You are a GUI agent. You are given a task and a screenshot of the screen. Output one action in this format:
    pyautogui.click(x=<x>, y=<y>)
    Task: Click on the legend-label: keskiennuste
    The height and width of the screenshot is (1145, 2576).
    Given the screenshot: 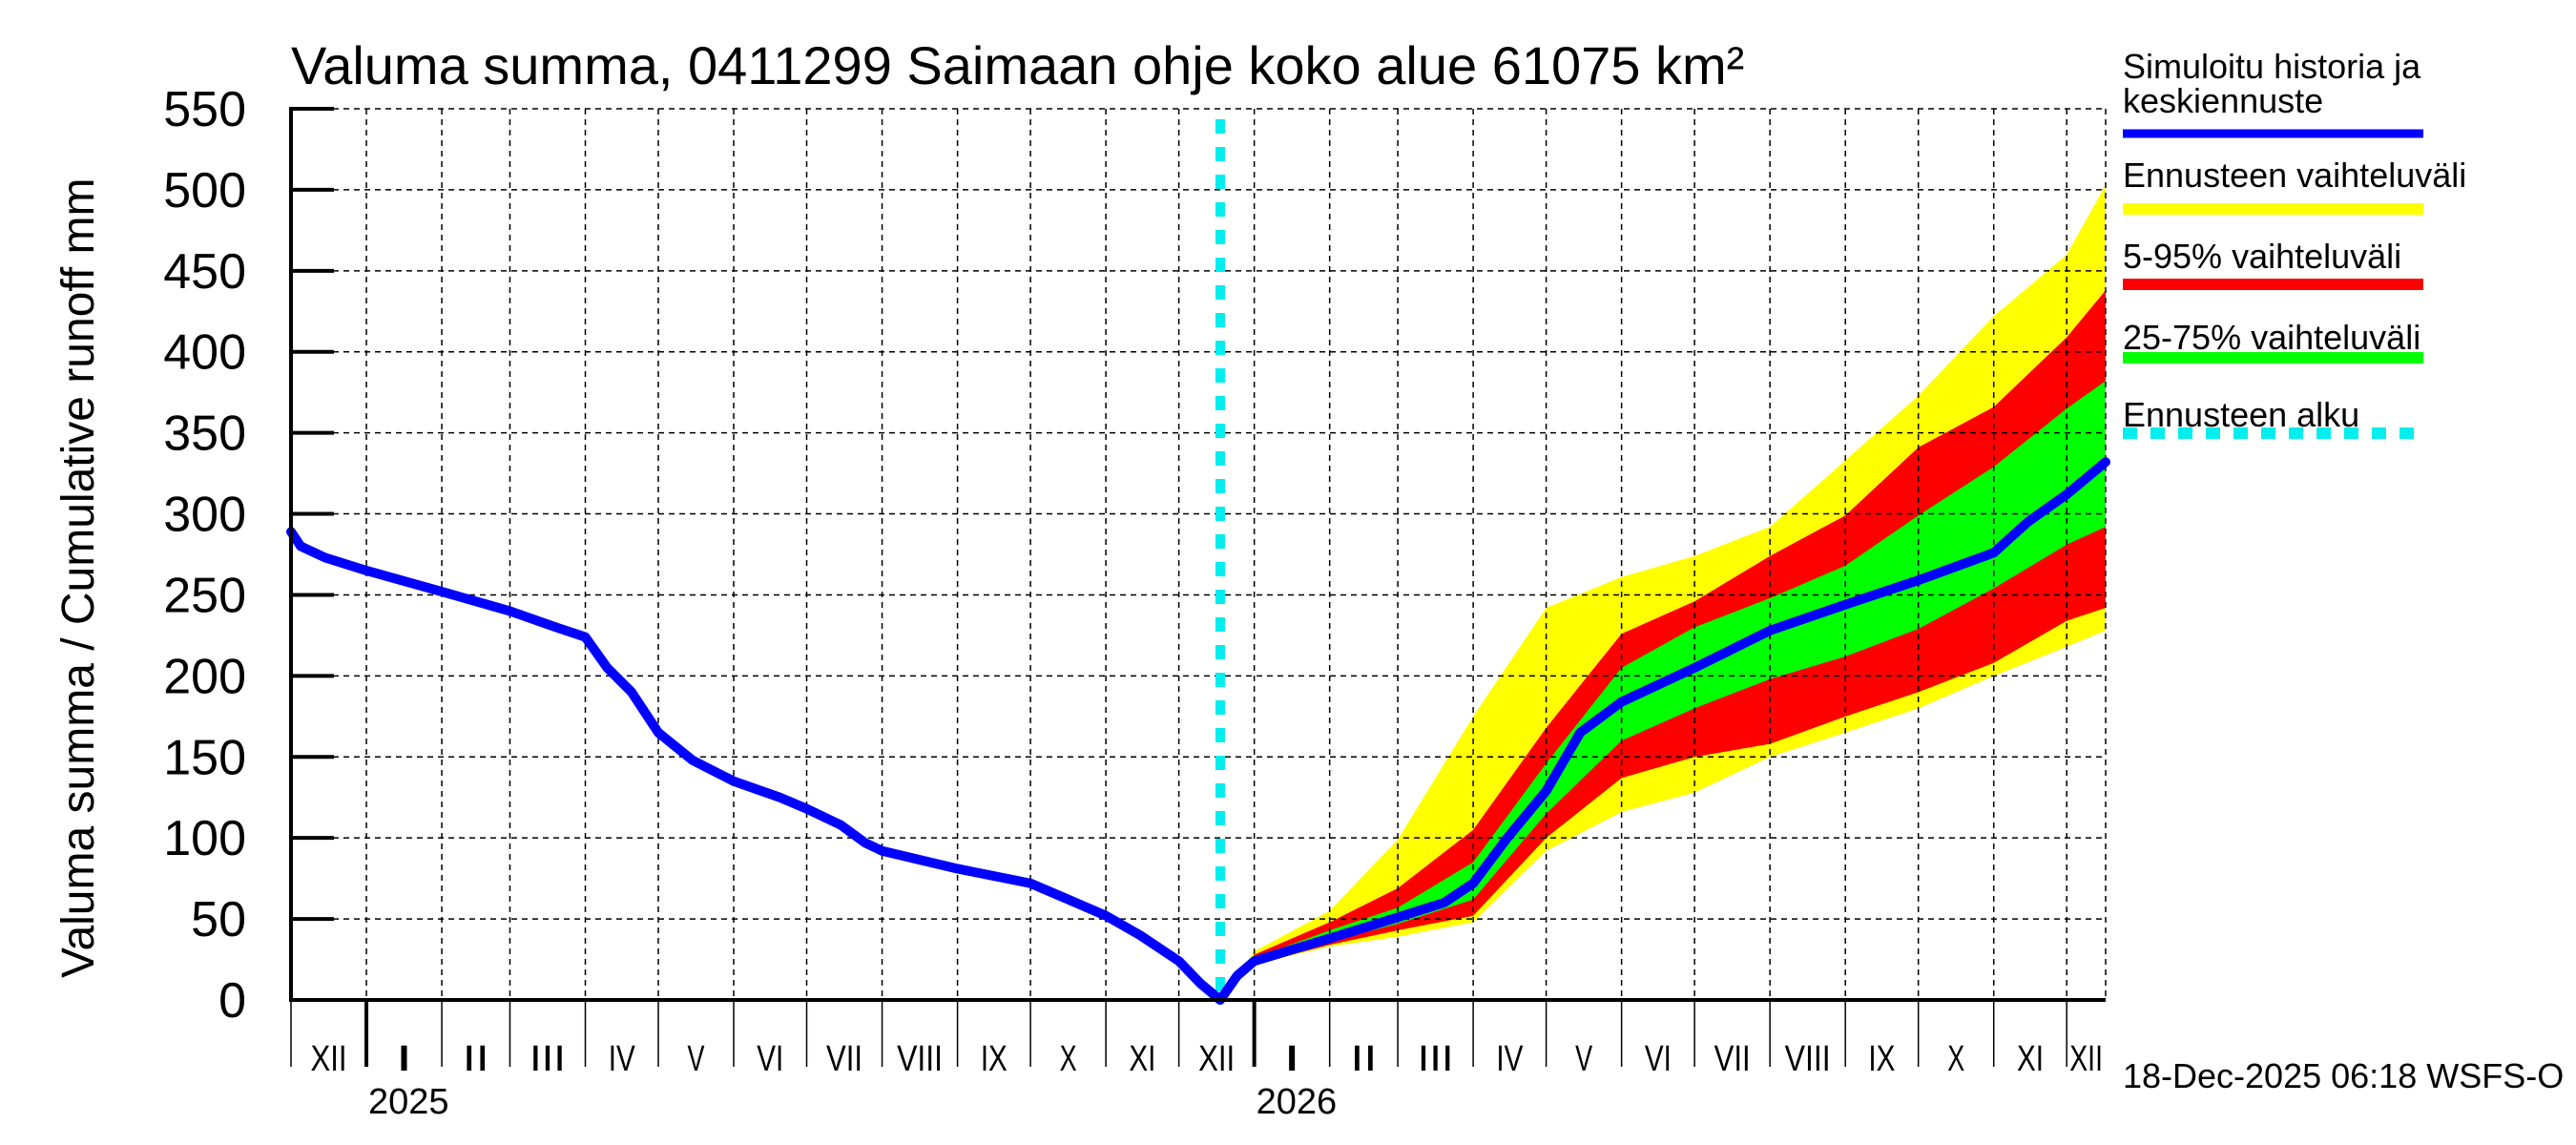 What is the action you would take?
    pyautogui.click(x=2223, y=100)
    